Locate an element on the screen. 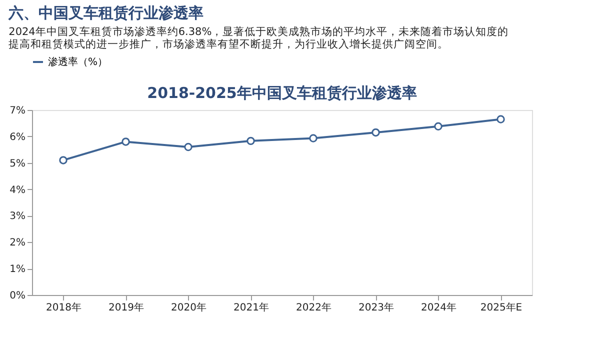  y-tick-label: 3% is located at coordinates (18, 216).